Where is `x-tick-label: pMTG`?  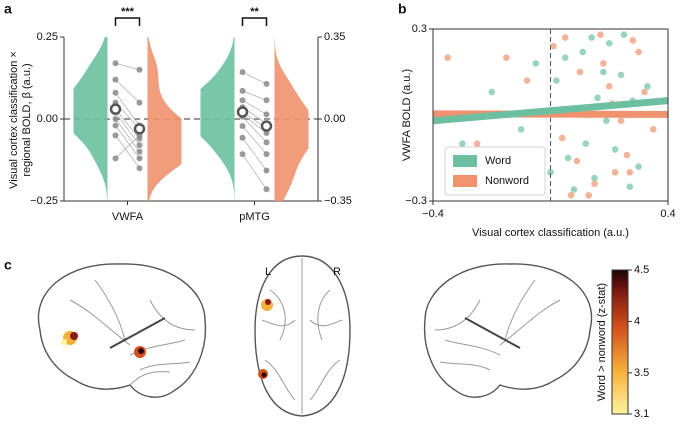
x-tick-label: pMTG is located at coordinates (254, 217).